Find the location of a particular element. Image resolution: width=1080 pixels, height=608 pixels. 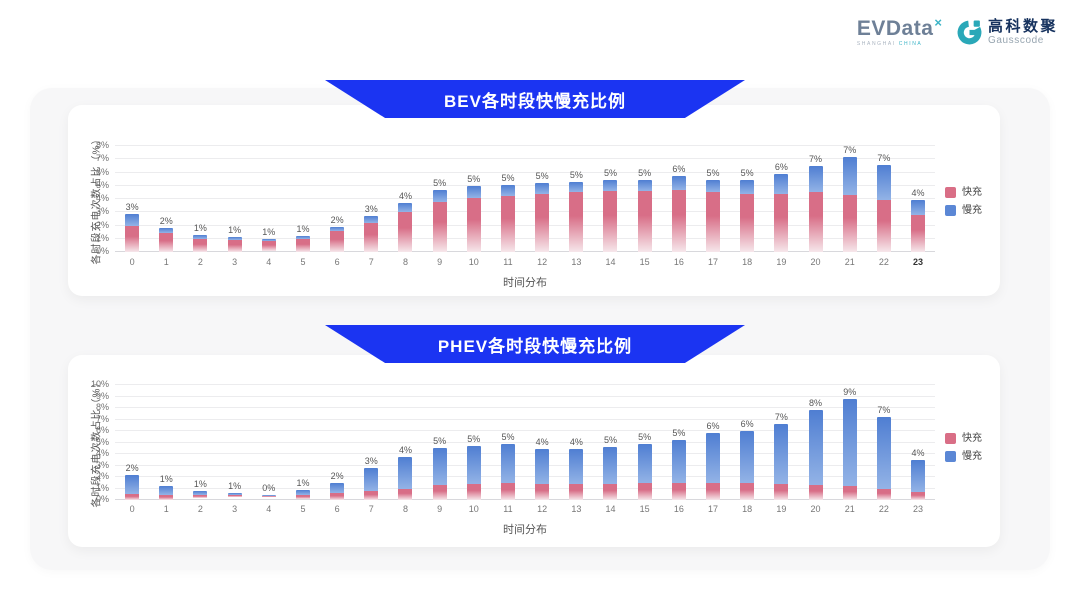

x-tick-label: 15 is located at coordinates (644, 509).